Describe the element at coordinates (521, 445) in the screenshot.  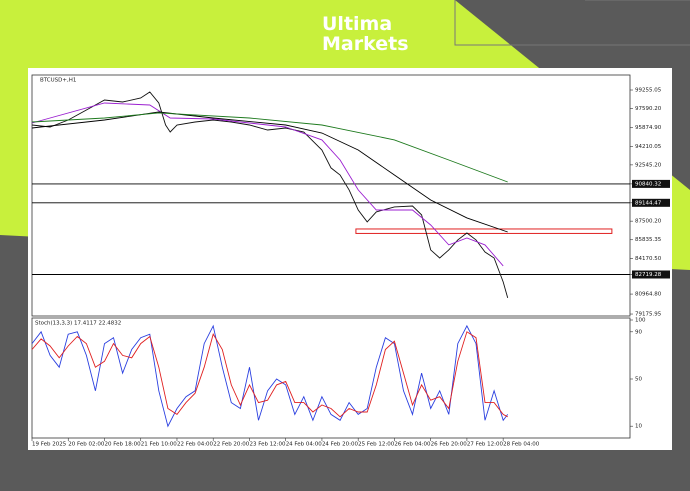
I see `x-tick-label: 28 Feb 04:00` at that location.